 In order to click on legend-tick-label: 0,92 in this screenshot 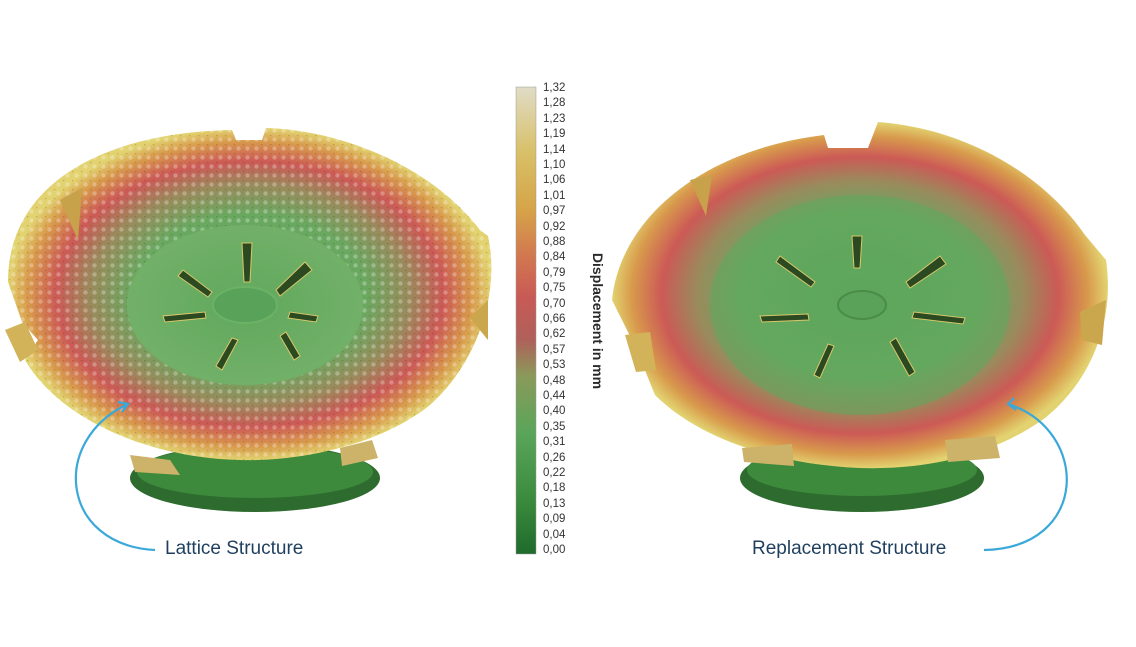, I will do `click(554, 226)`.